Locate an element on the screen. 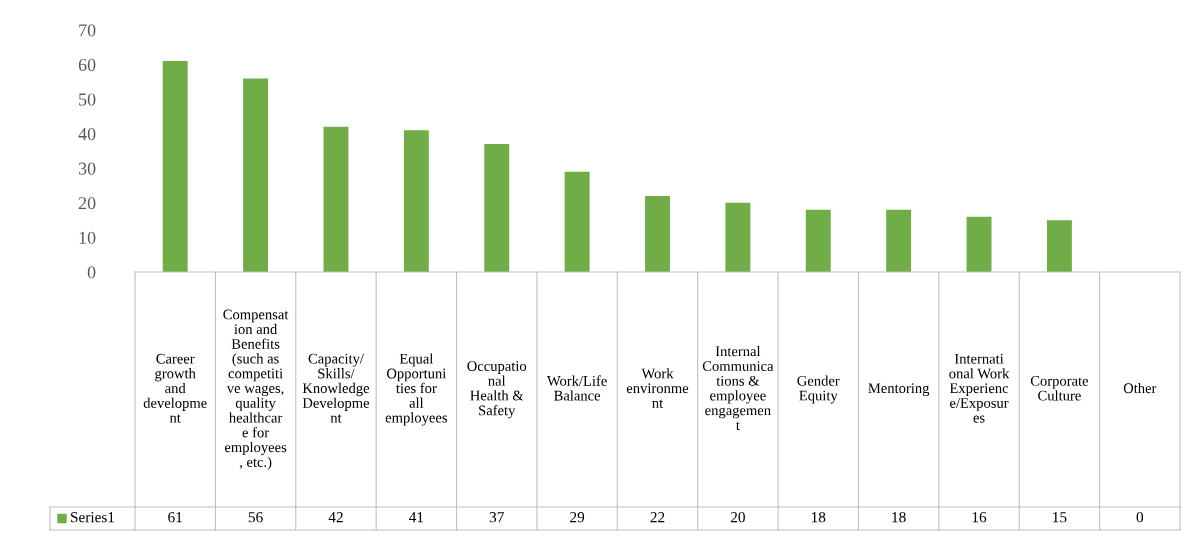 The width and height of the screenshot is (1195, 537). data-label: 0 is located at coordinates (1140, 517).